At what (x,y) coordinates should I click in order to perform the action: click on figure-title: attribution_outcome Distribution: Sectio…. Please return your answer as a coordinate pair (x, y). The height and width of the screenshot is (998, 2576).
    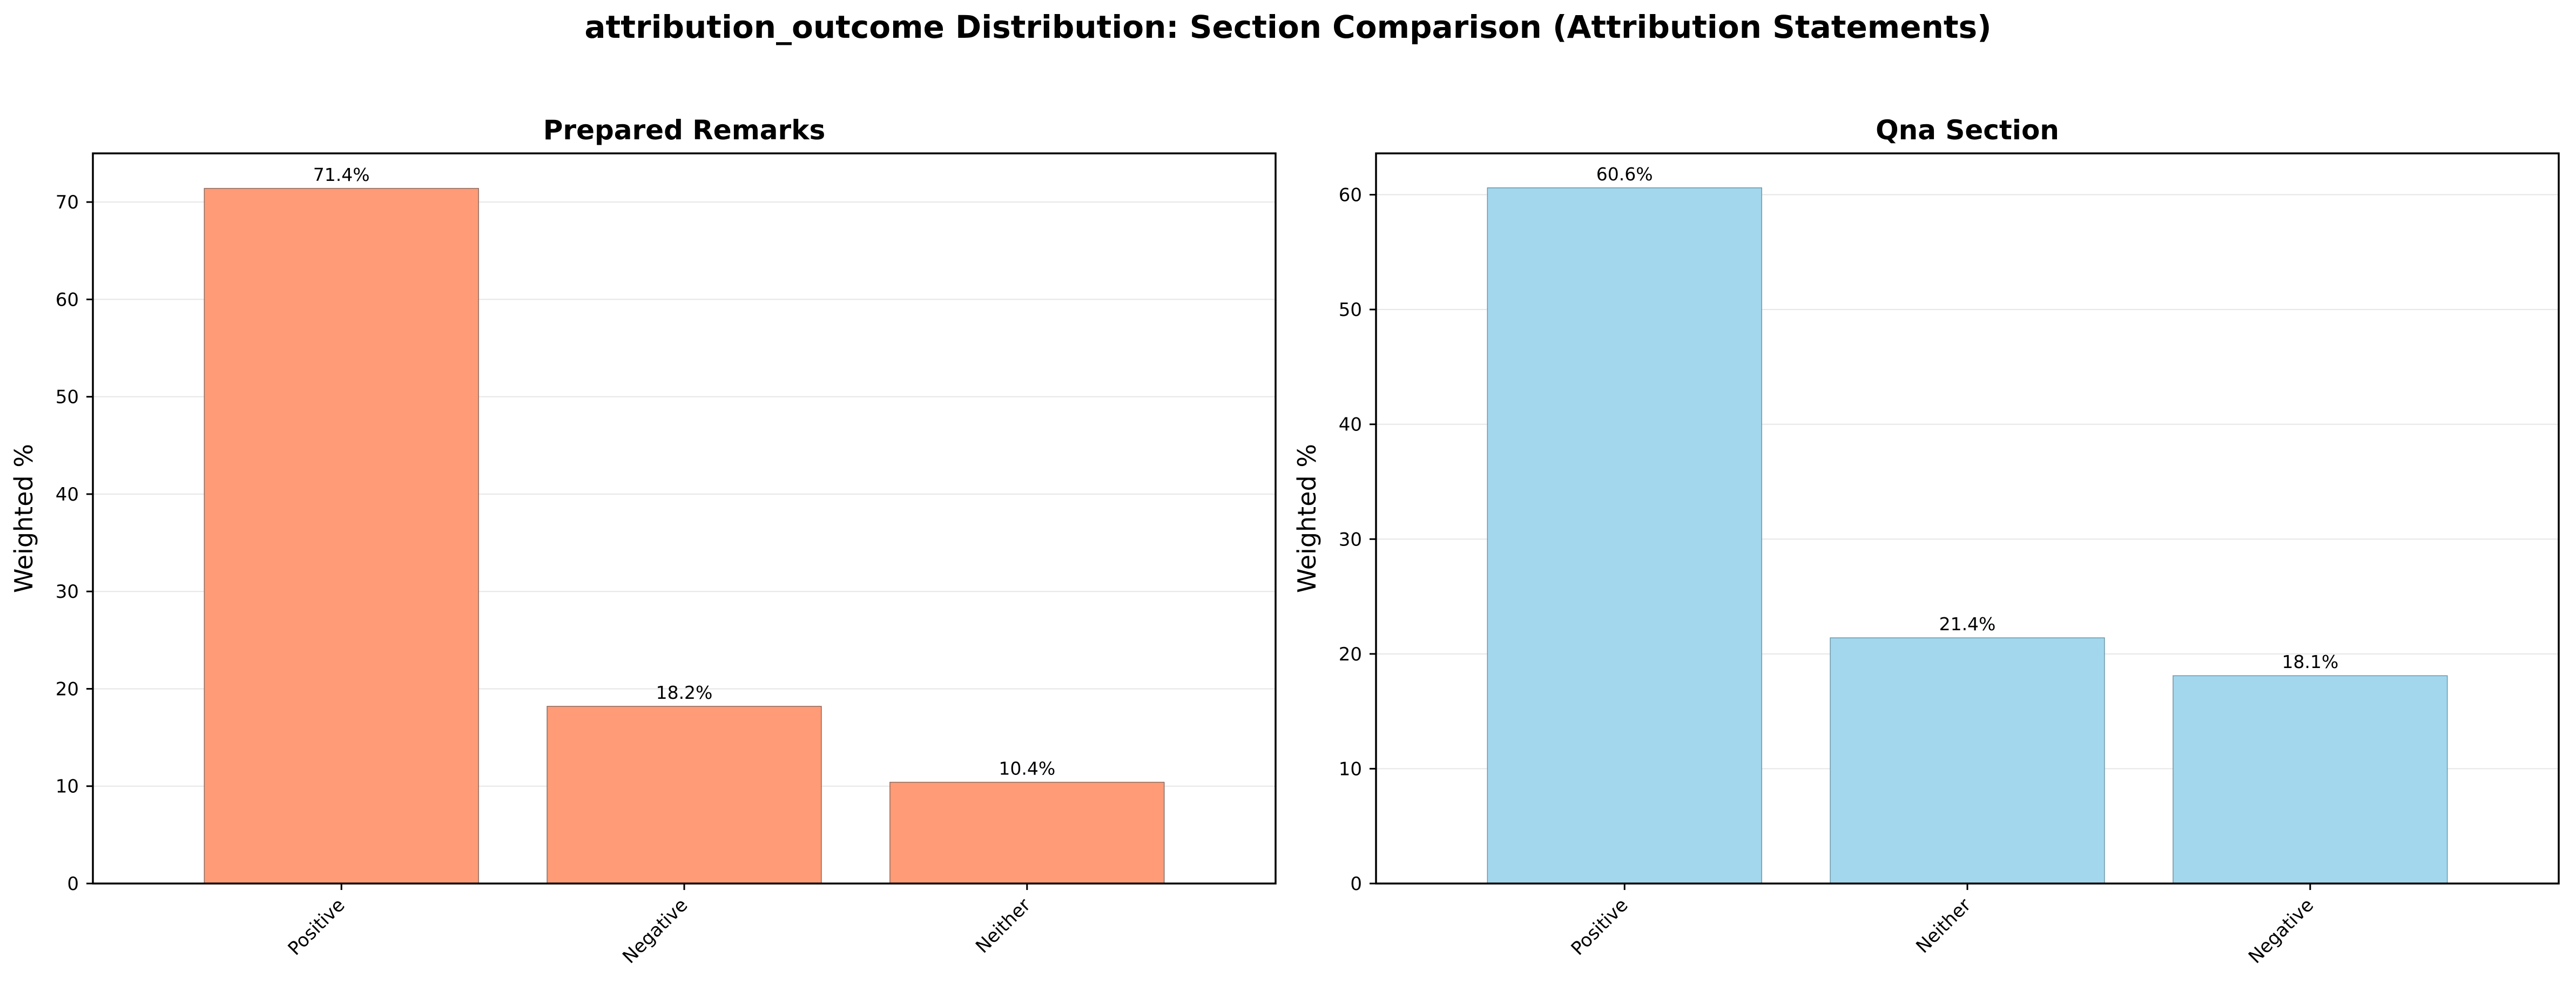
    Looking at the image, I should click on (1287, 27).